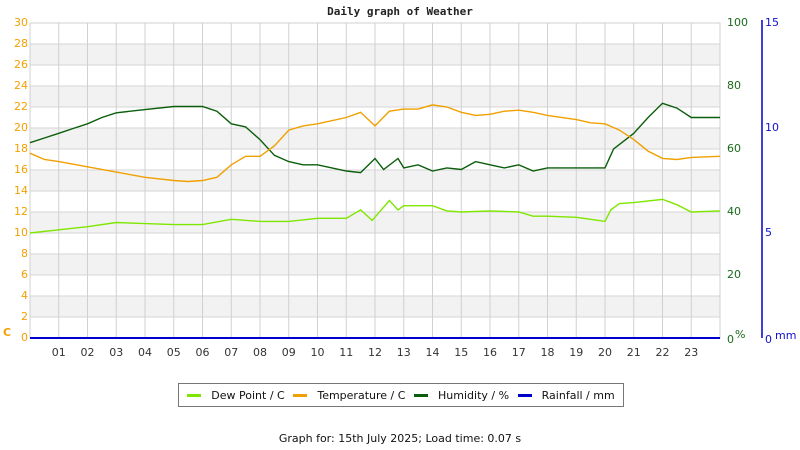  I want to click on legend-label: Dew Point / C, so click(248, 395).